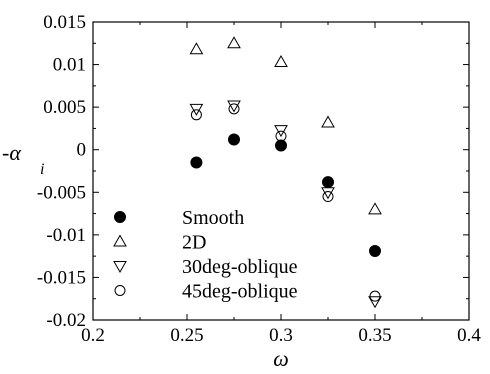 The image size is (490, 374). I want to click on x-tick-label: 0.25, so click(186, 335).